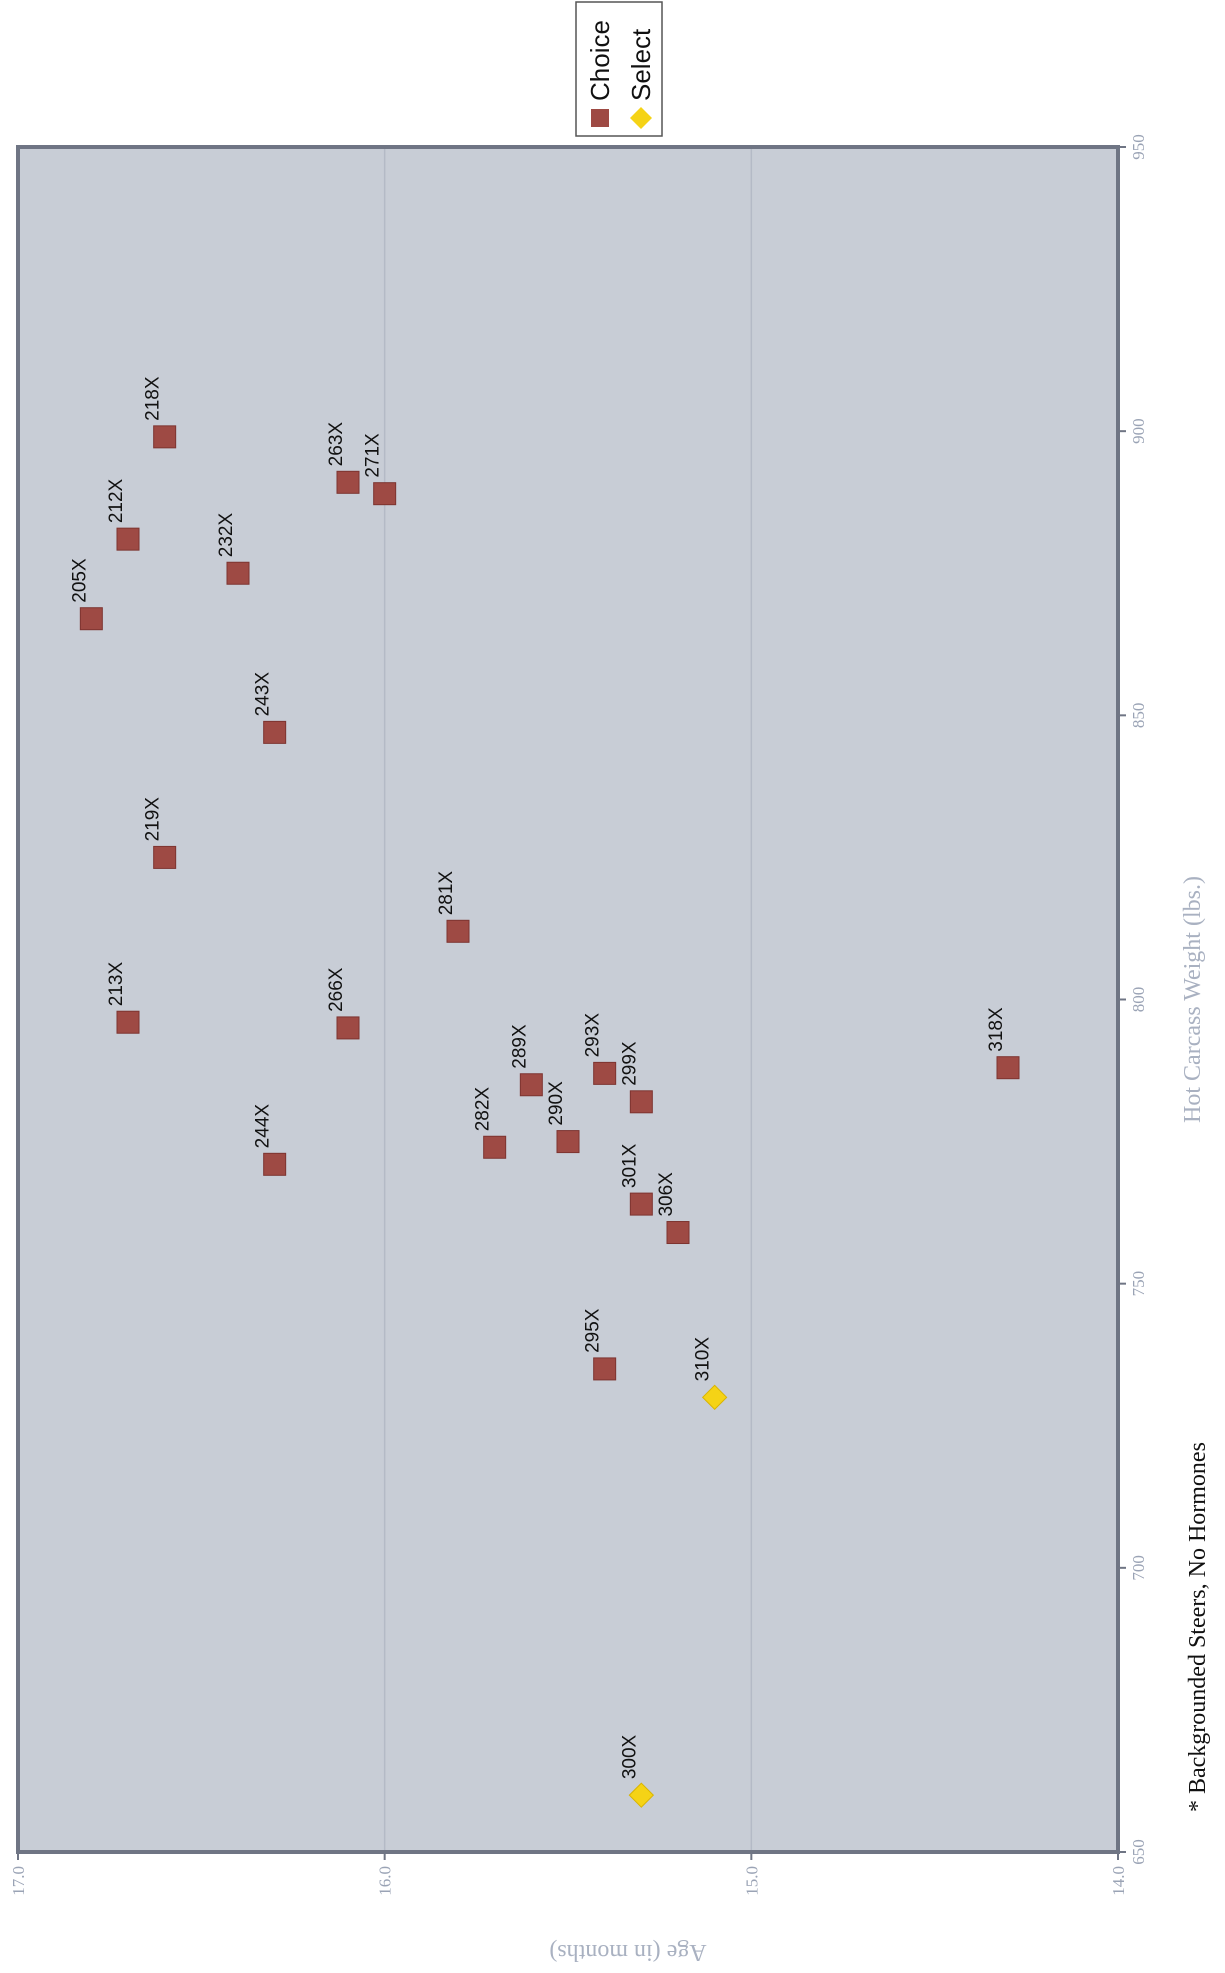  I want to click on legend-label: Choice, so click(600, 60).